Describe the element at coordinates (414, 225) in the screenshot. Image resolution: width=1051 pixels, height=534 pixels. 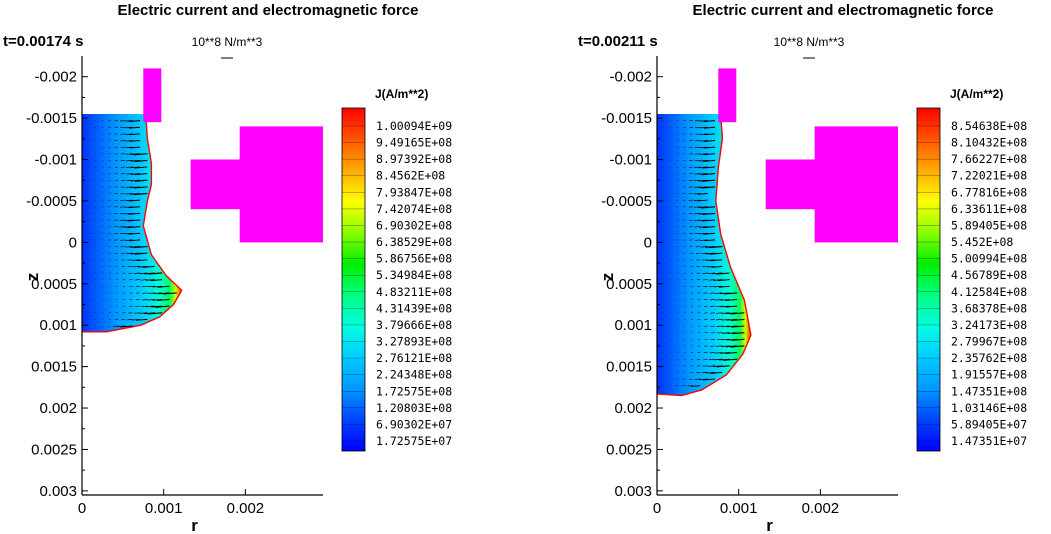
I see `colorbar-level-label: 6.90302E+08` at that location.